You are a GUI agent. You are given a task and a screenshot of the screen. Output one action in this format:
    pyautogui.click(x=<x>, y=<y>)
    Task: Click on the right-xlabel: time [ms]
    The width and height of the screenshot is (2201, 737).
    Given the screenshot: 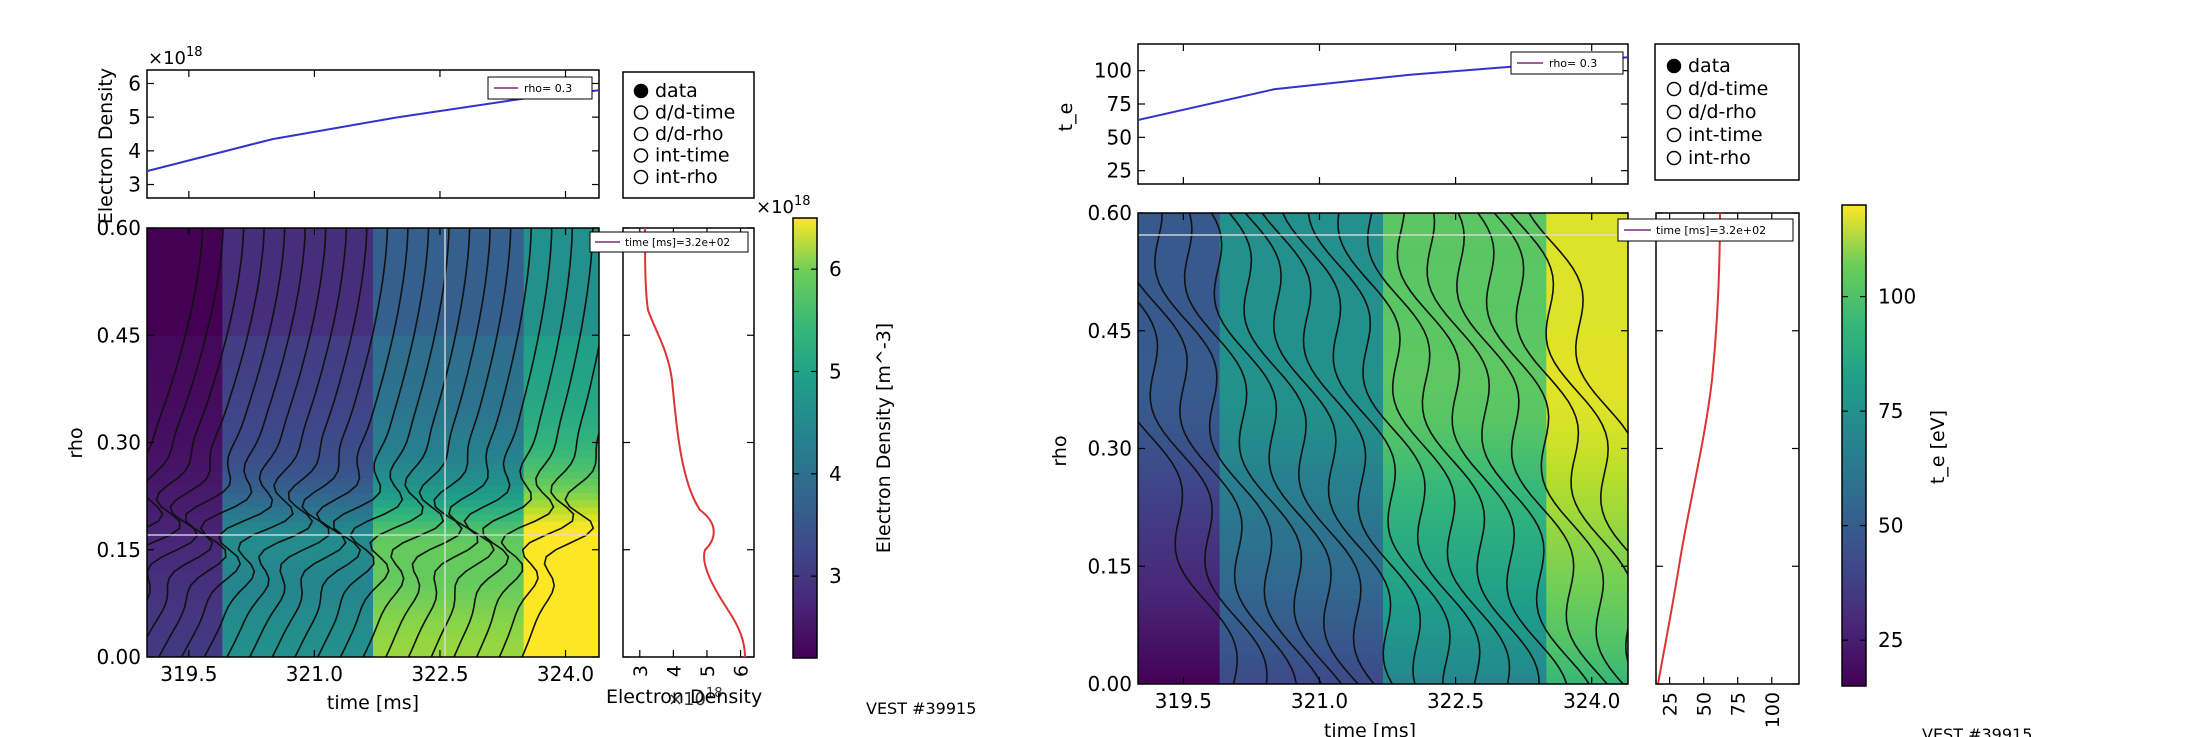 What is the action you would take?
    pyautogui.click(x=1370, y=728)
    